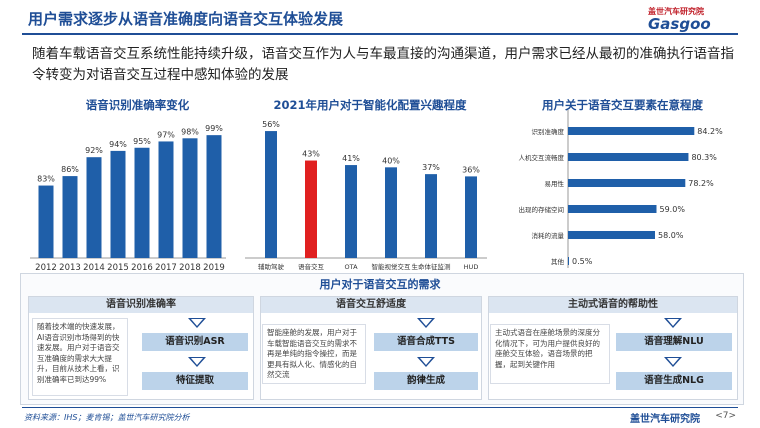 The height and width of the screenshot is (428, 760). I want to click on data-label: 41%, so click(351, 158).